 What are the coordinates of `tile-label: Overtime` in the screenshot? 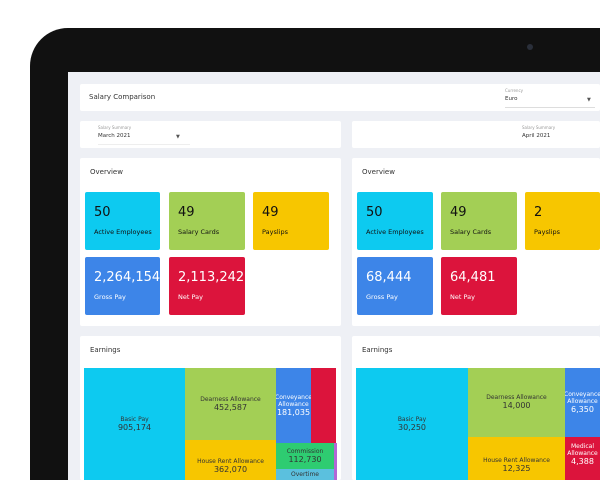 It's located at (305, 474).